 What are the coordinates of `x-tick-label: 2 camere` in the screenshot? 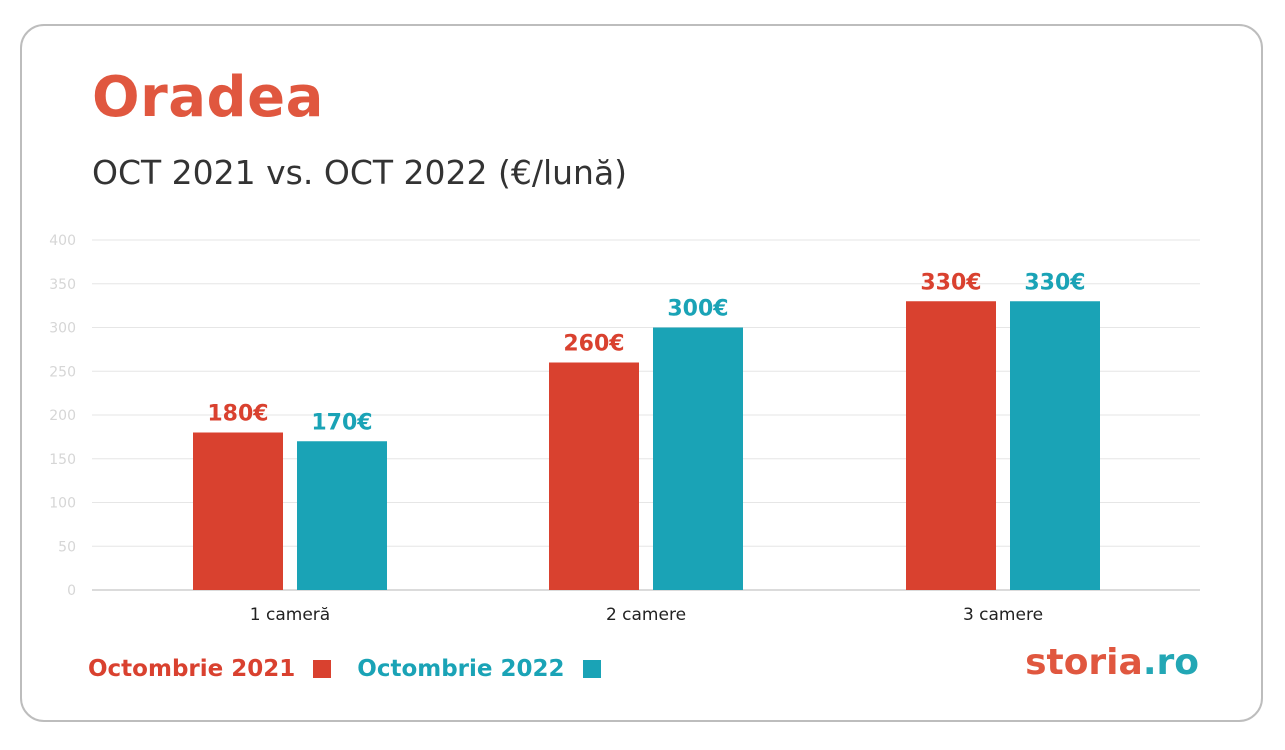 It's located at (646, 615).